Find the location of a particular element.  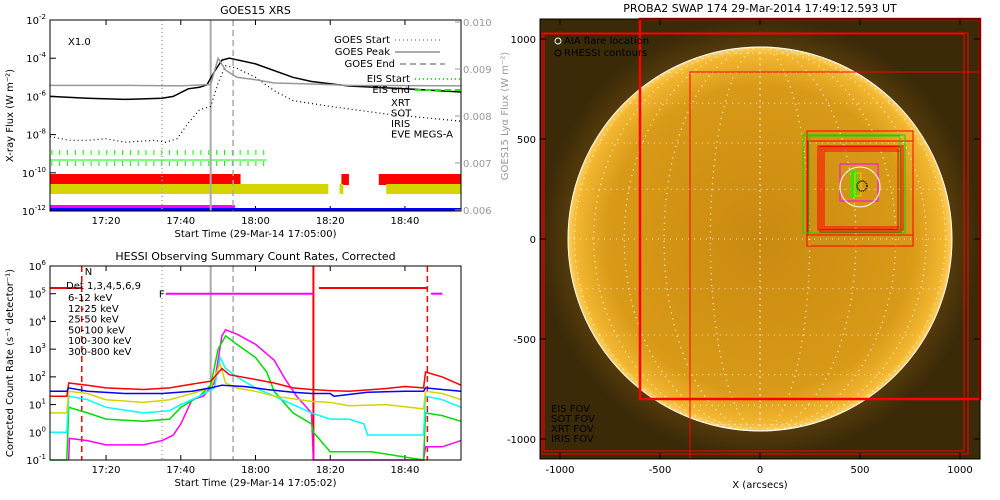

energy-band-label: 12-25 keV is located at coordinates (93, 309).